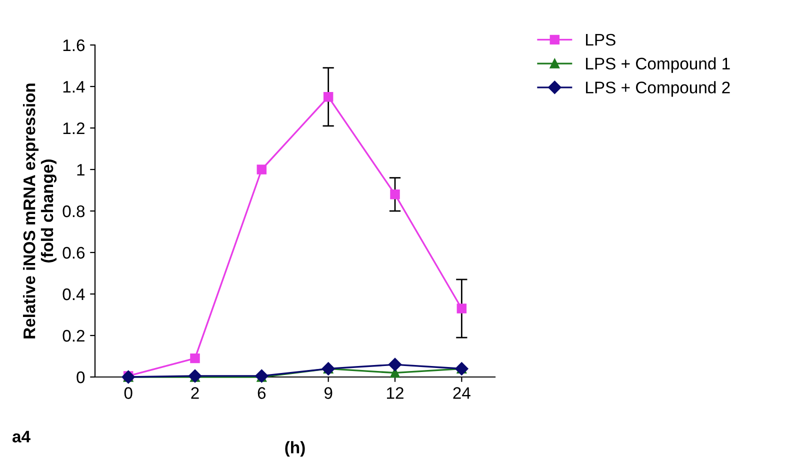  What do you see at coordinates (39, 211) in the screenshot?
I see `y-axis-title: Relative iNOS mRNA expression (fold change)` at bounding box center [39, 211].